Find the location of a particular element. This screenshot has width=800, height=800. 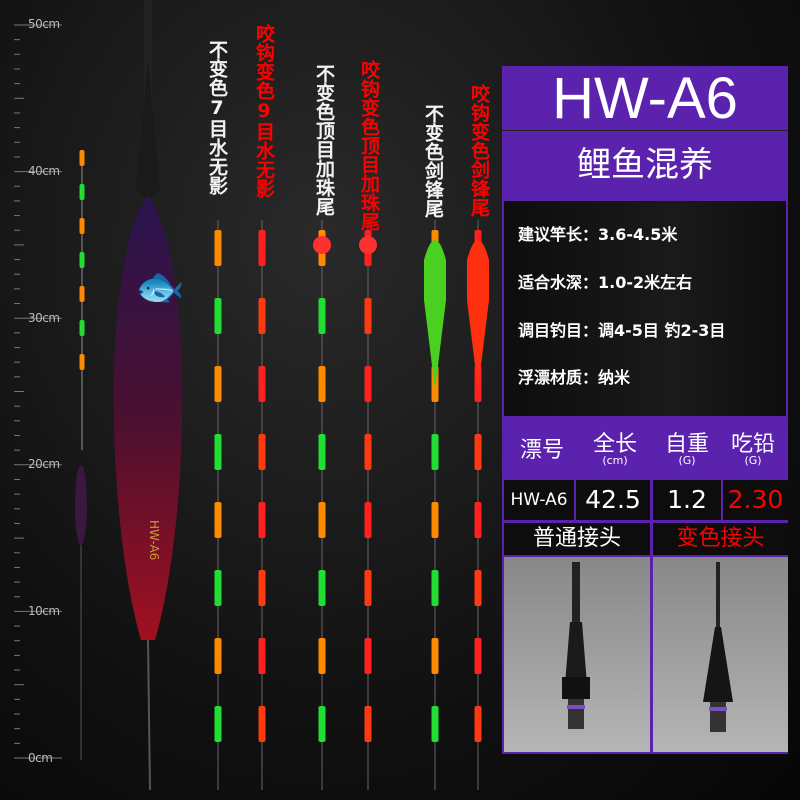

float-label-5: 不变色剑锋尾 is located at coordinates (433, 161).